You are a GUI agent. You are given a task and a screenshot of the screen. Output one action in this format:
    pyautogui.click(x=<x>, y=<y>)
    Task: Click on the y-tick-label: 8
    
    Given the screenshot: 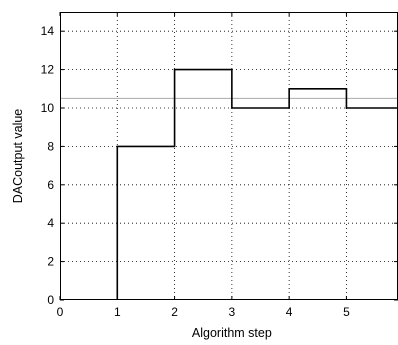 What is the action you would take?
    pyautogui.click(x=50, y=146)
    